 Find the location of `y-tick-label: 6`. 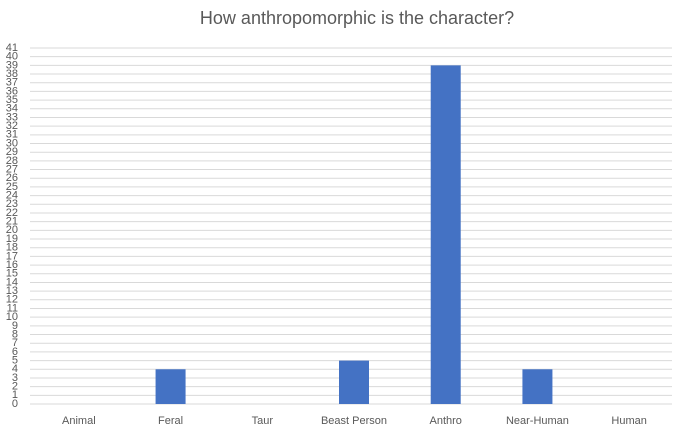

y-tick-label: 6 is located at coordinates (15, 352).